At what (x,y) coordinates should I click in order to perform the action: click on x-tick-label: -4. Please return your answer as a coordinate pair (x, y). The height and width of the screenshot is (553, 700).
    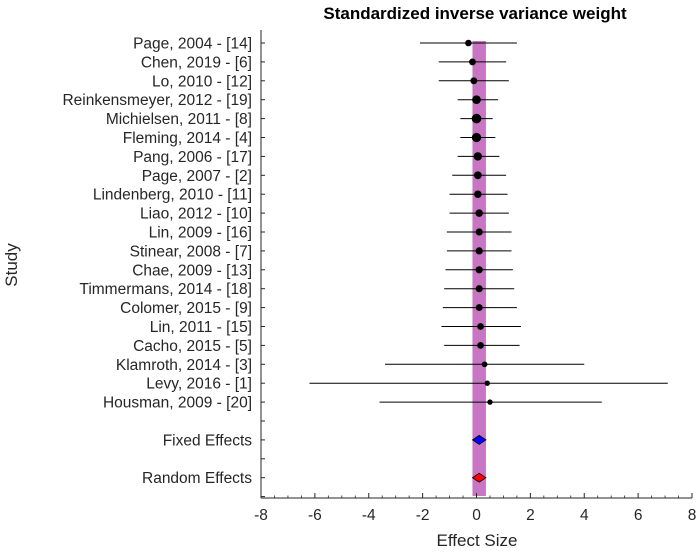
    Looking at the image, I should click on (369, 515).